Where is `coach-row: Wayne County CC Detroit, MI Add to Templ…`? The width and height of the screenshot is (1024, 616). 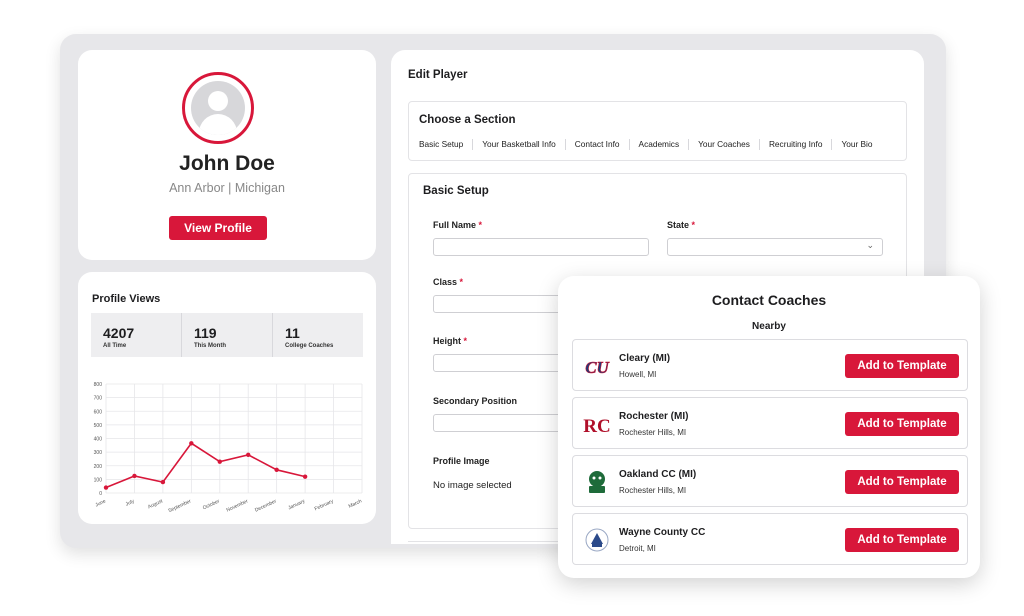 coach-row: Wayne County CC Detroit, MI Add to Templ… is located at coordinates (770, 539).